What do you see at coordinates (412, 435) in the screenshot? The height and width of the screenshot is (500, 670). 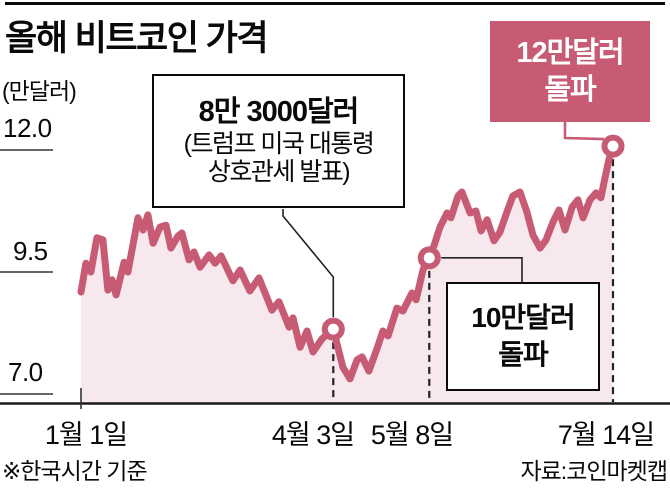 I see `x-tick-label-may8: 5월 8일` at bounding box center [412, 435].